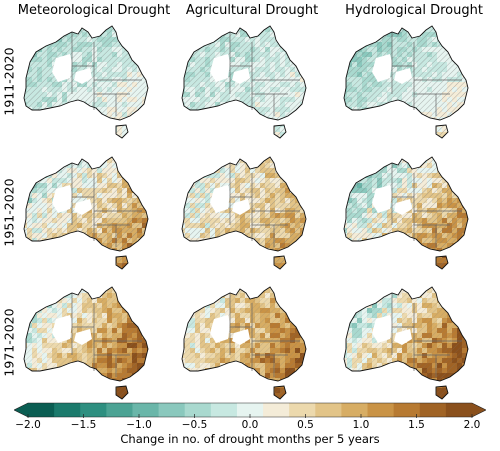 The width and height of the screenshot is (500, 451). I want to click on colorbar, so click(250, 410).